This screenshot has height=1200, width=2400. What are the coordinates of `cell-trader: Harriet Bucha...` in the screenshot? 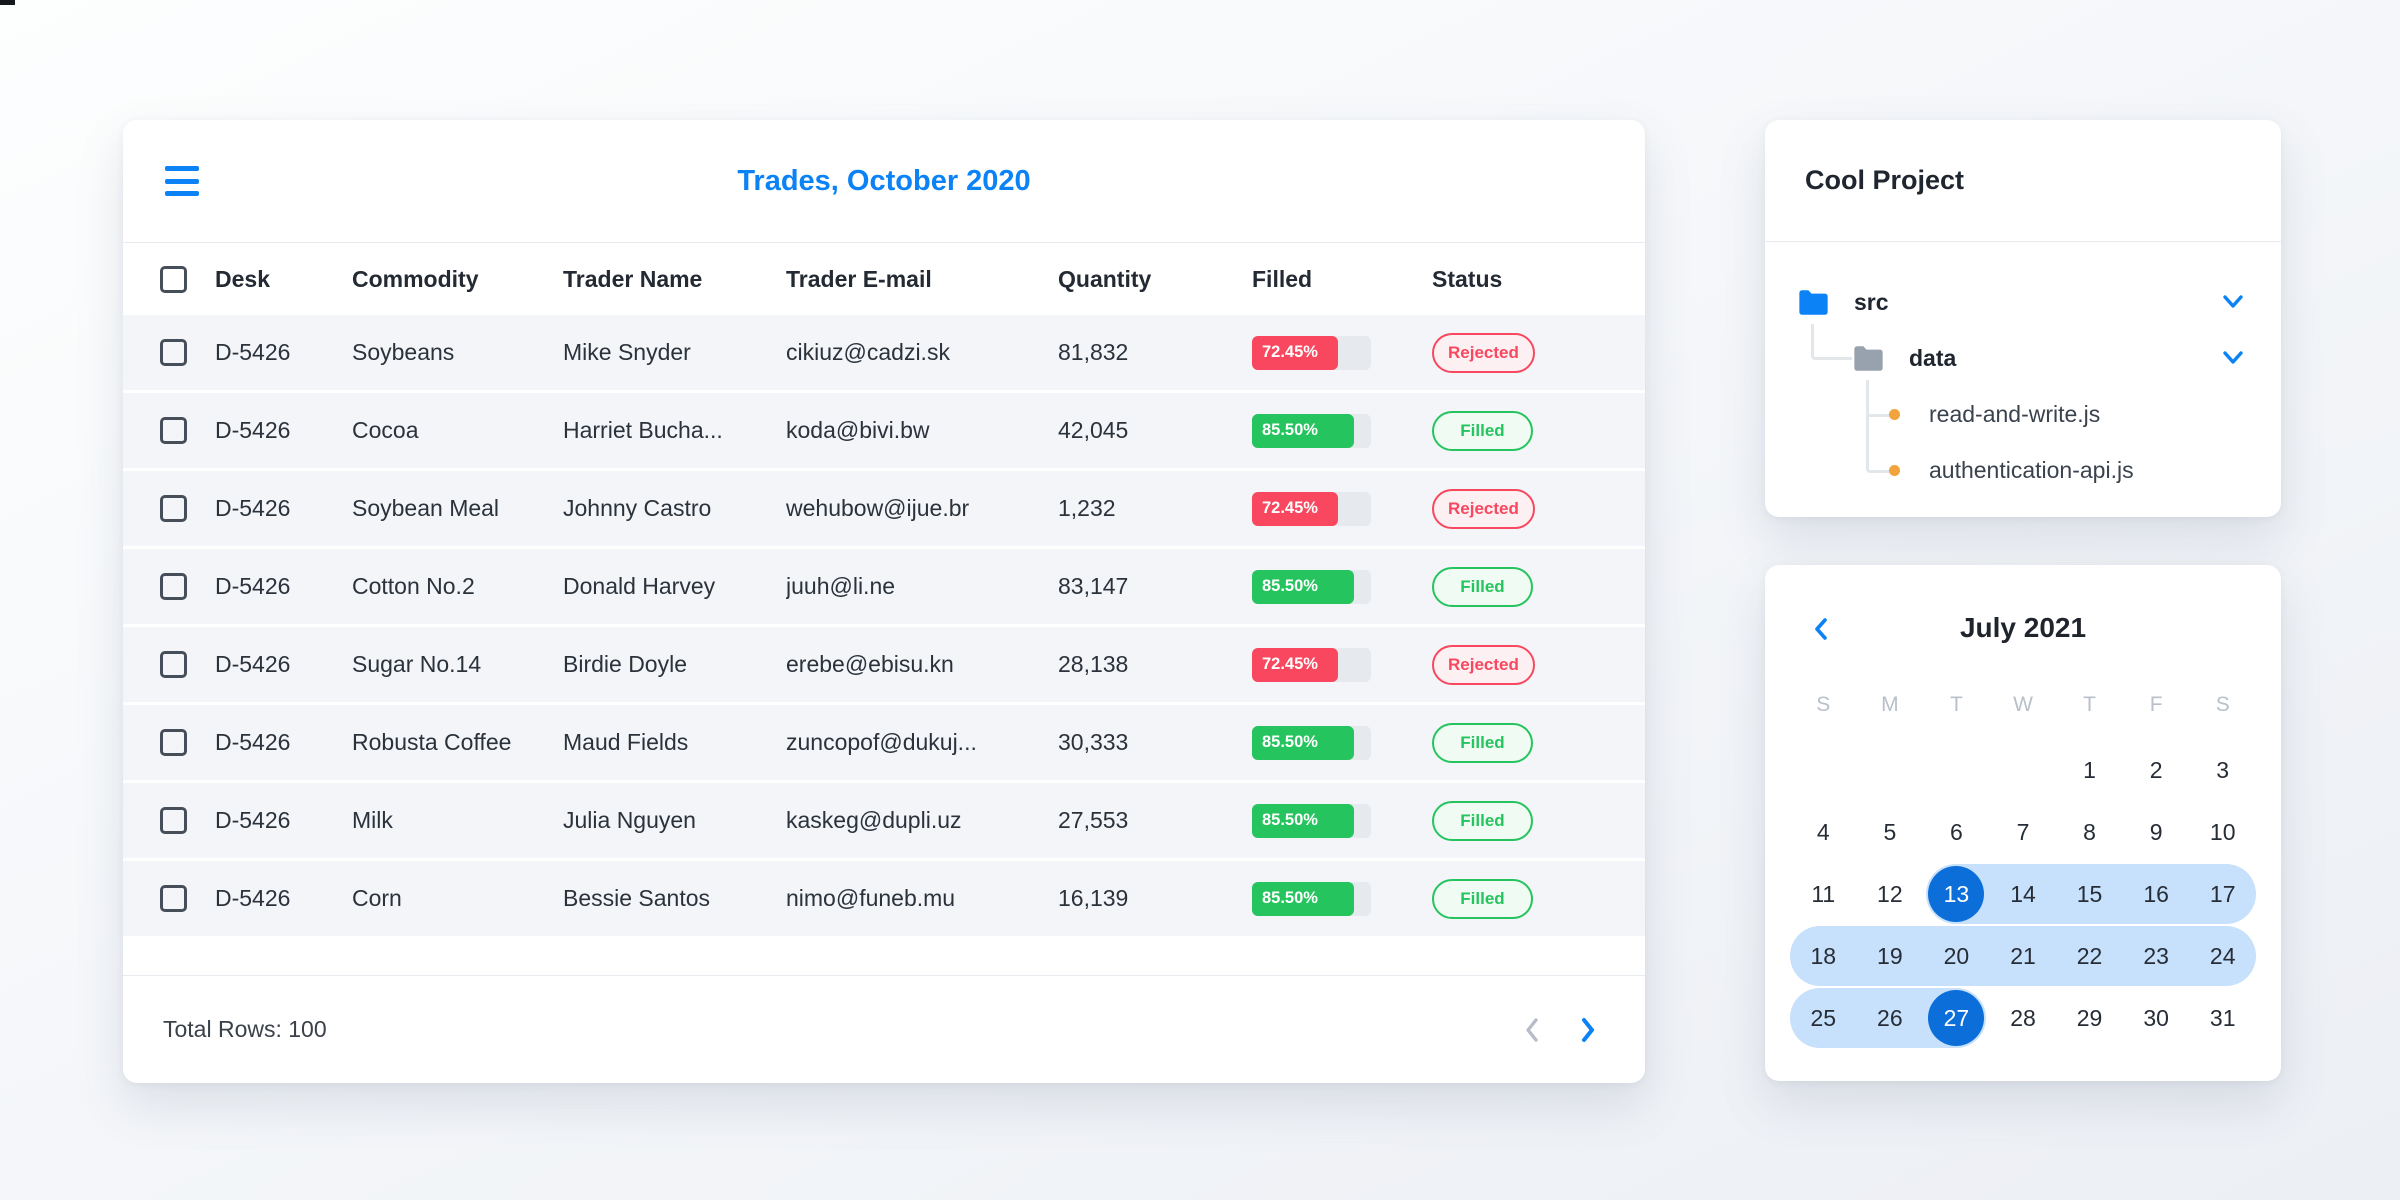 It's located at (643, 430).